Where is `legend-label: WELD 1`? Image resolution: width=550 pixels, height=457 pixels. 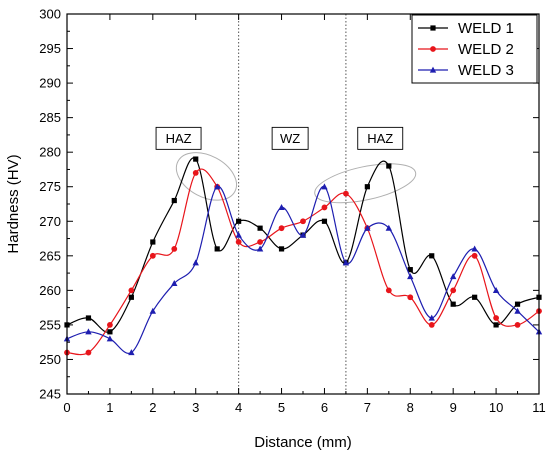 legend-label: WELD 1 is located at coordinates (486, 28).